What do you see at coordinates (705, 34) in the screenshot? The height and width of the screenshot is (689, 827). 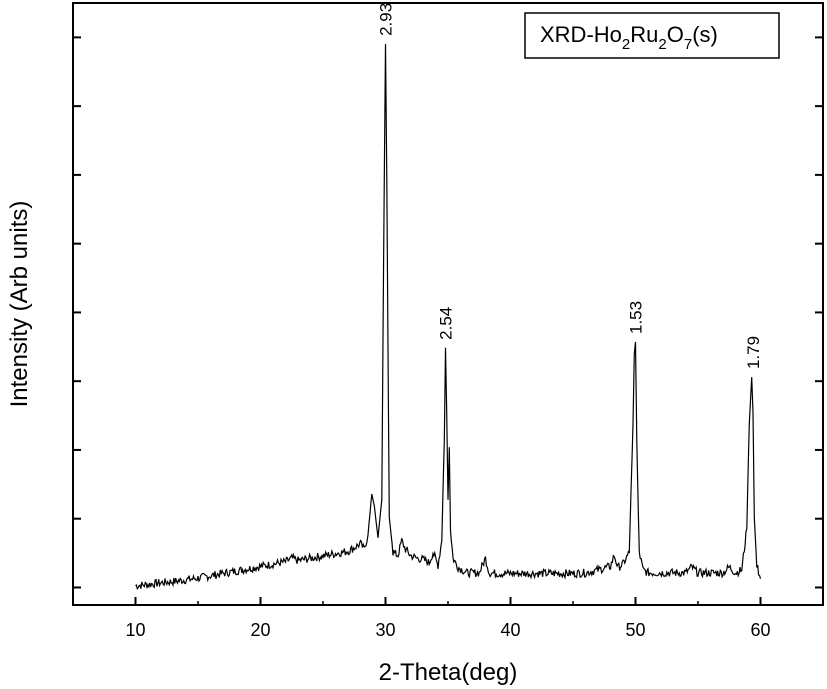 I see `legend-suffix: (s)` at bounding box center [705, 34].